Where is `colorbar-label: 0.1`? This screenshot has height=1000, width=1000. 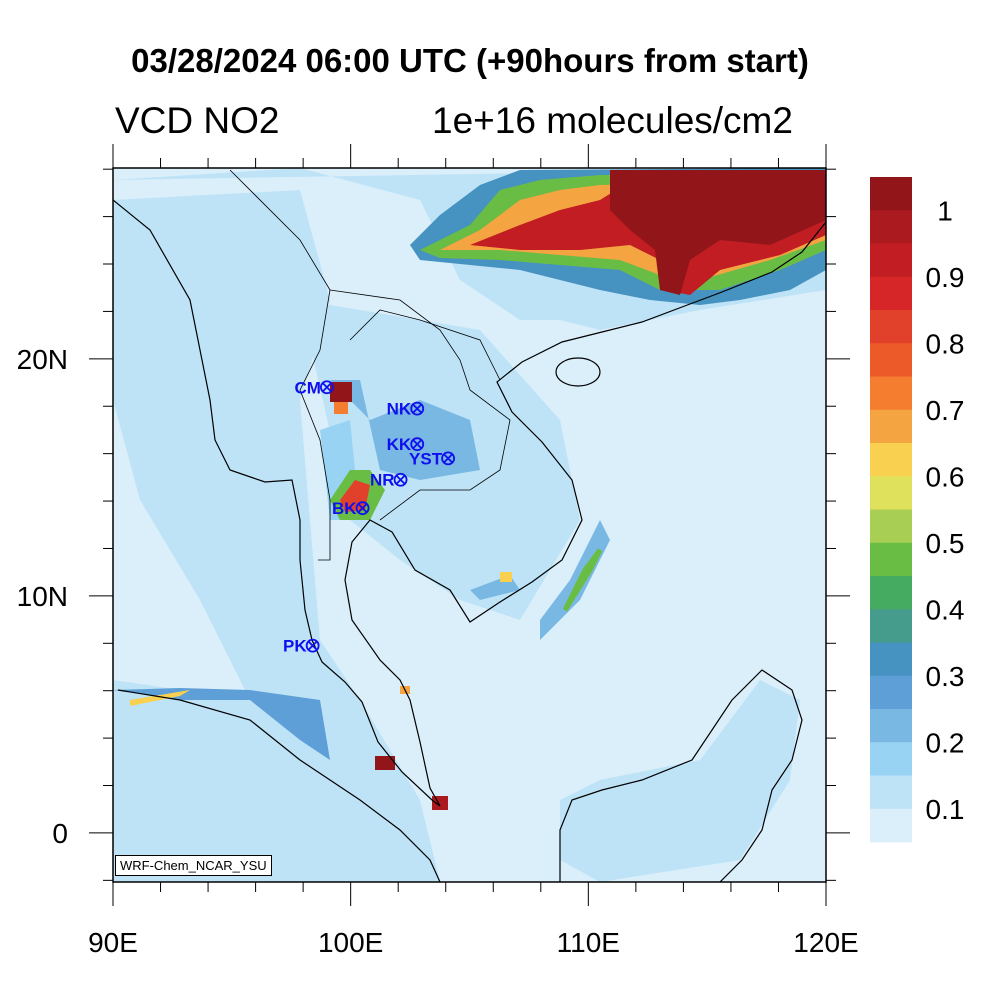 colorbar-label: 0.1 is located at coordinates (945, 809).